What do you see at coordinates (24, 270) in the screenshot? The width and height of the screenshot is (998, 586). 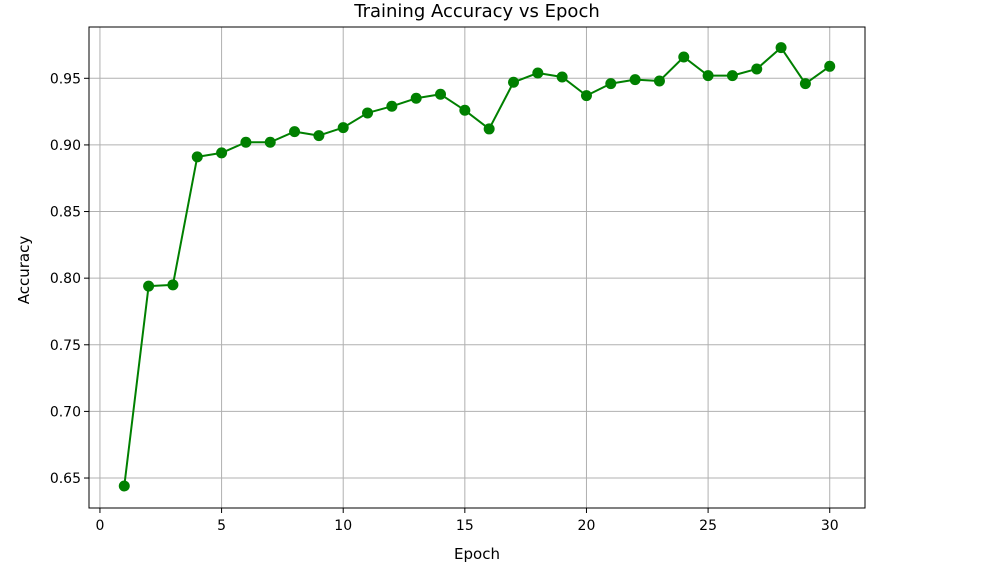 I see `y-axis-label: Accuracy` at bounding box center [24, 270].